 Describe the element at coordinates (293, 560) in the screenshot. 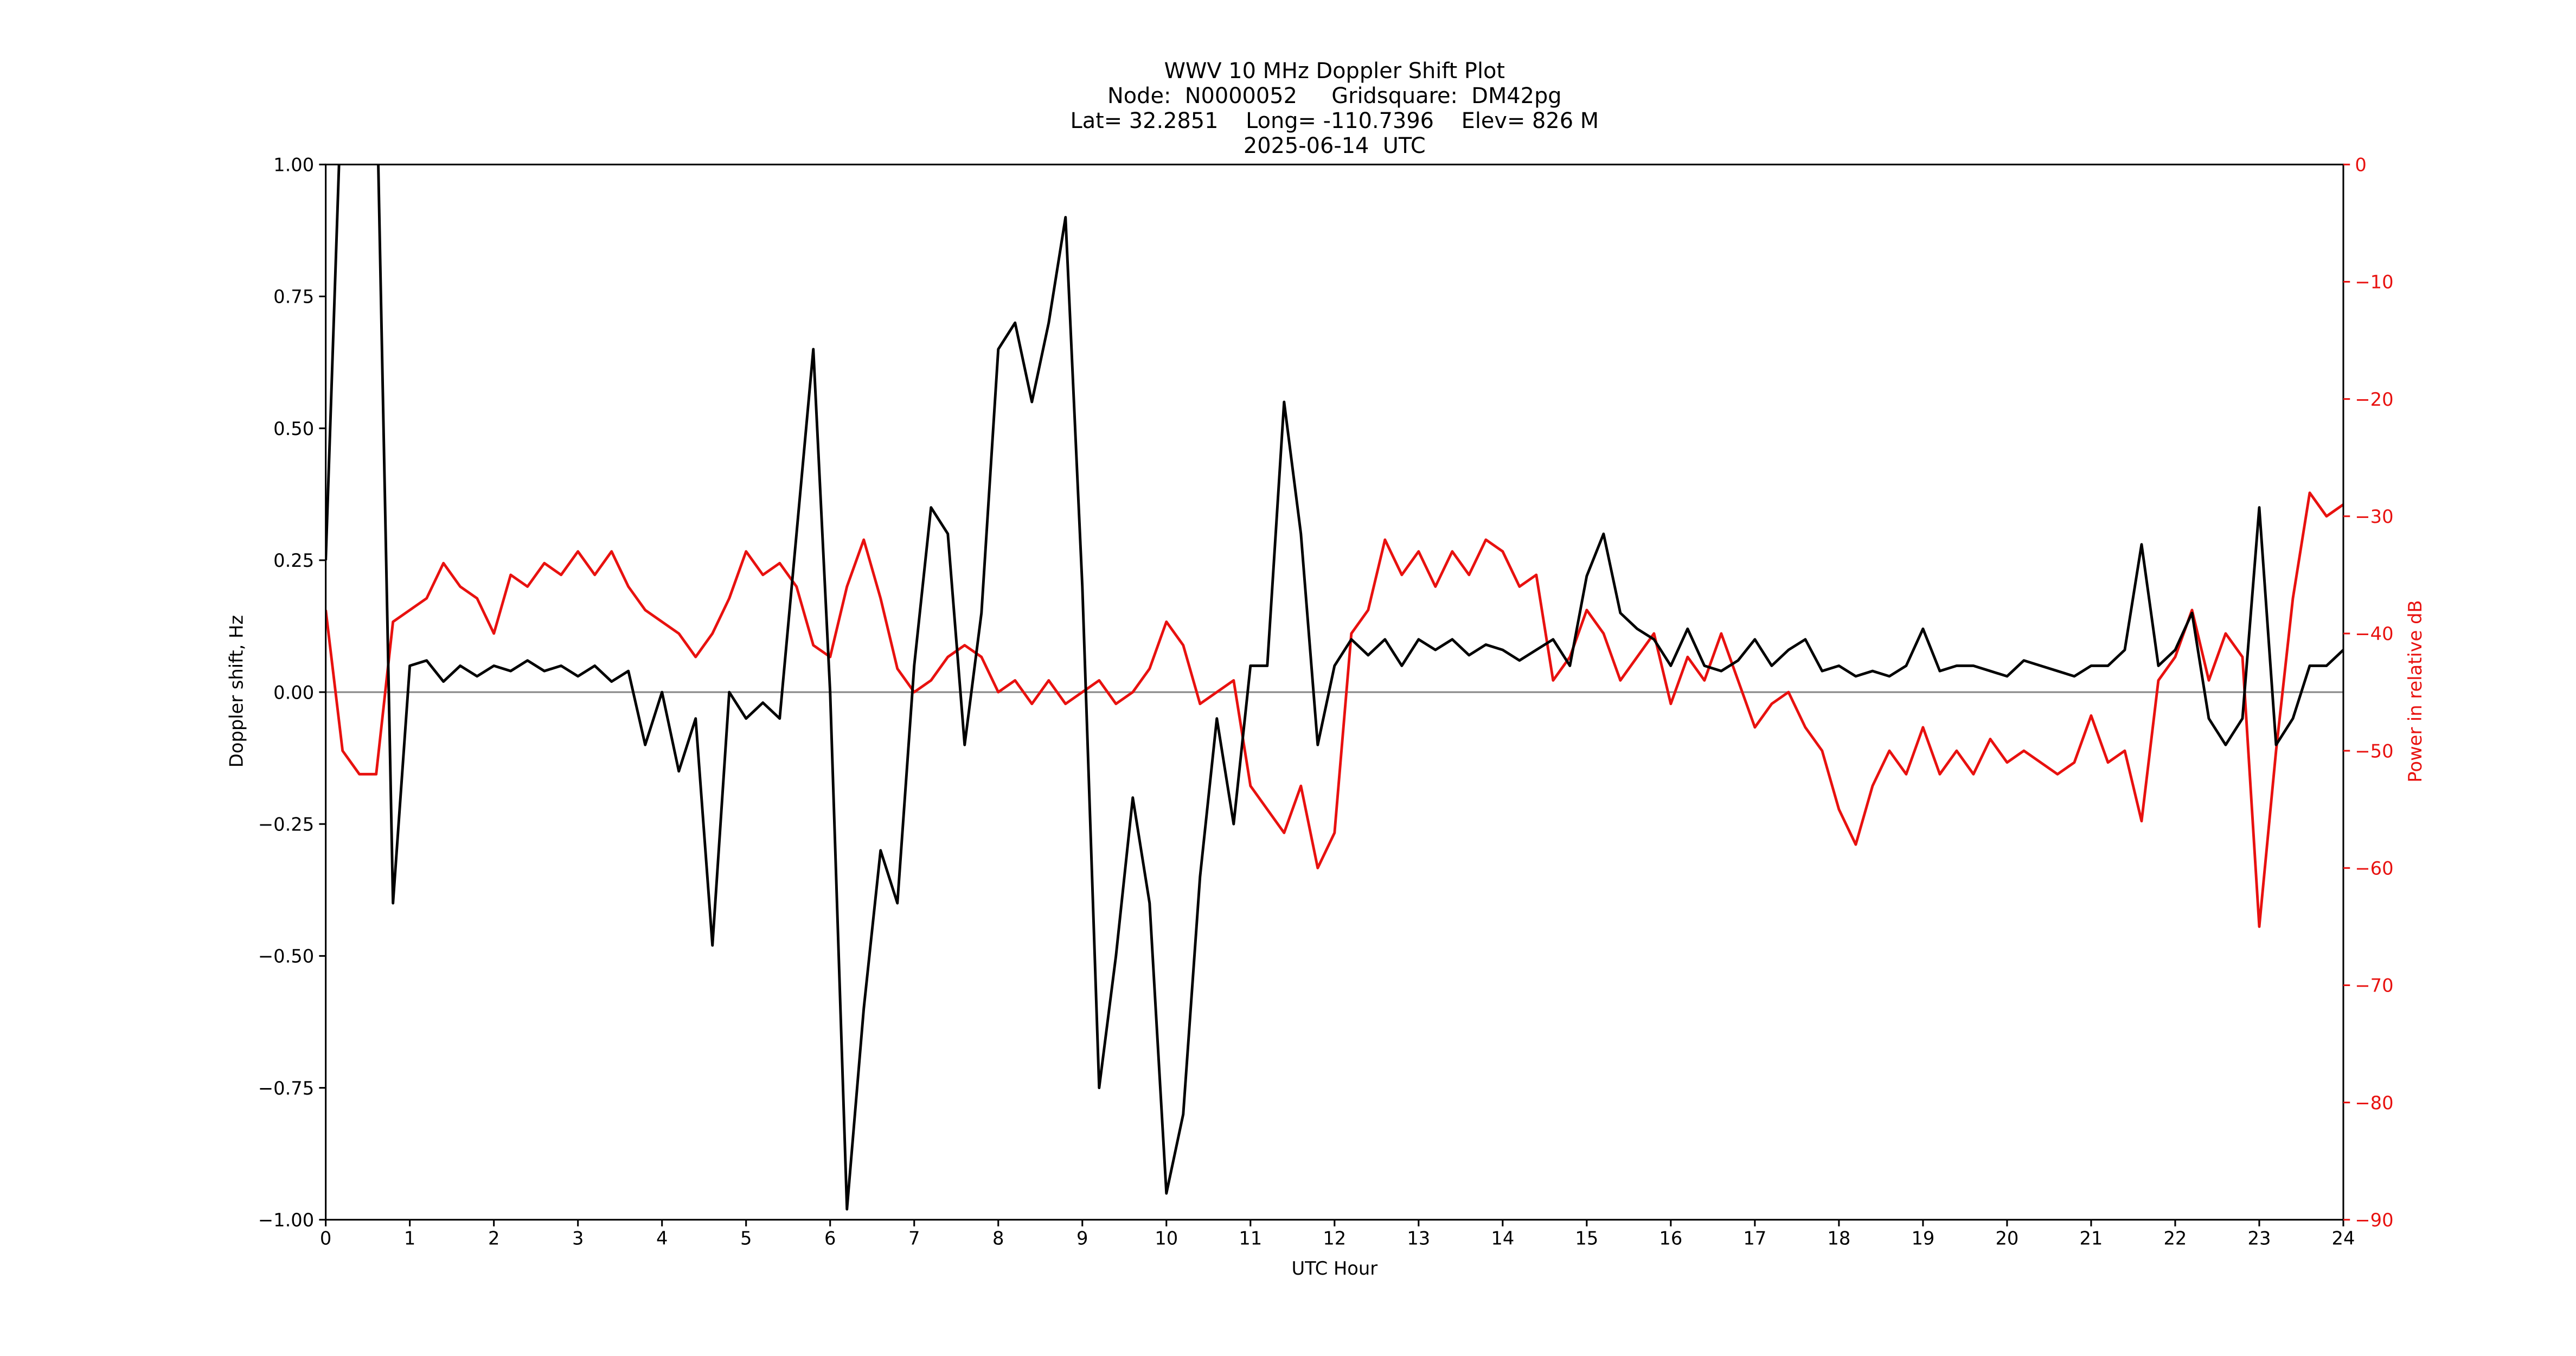

I see `y-tick-label: 0.25` at that location.